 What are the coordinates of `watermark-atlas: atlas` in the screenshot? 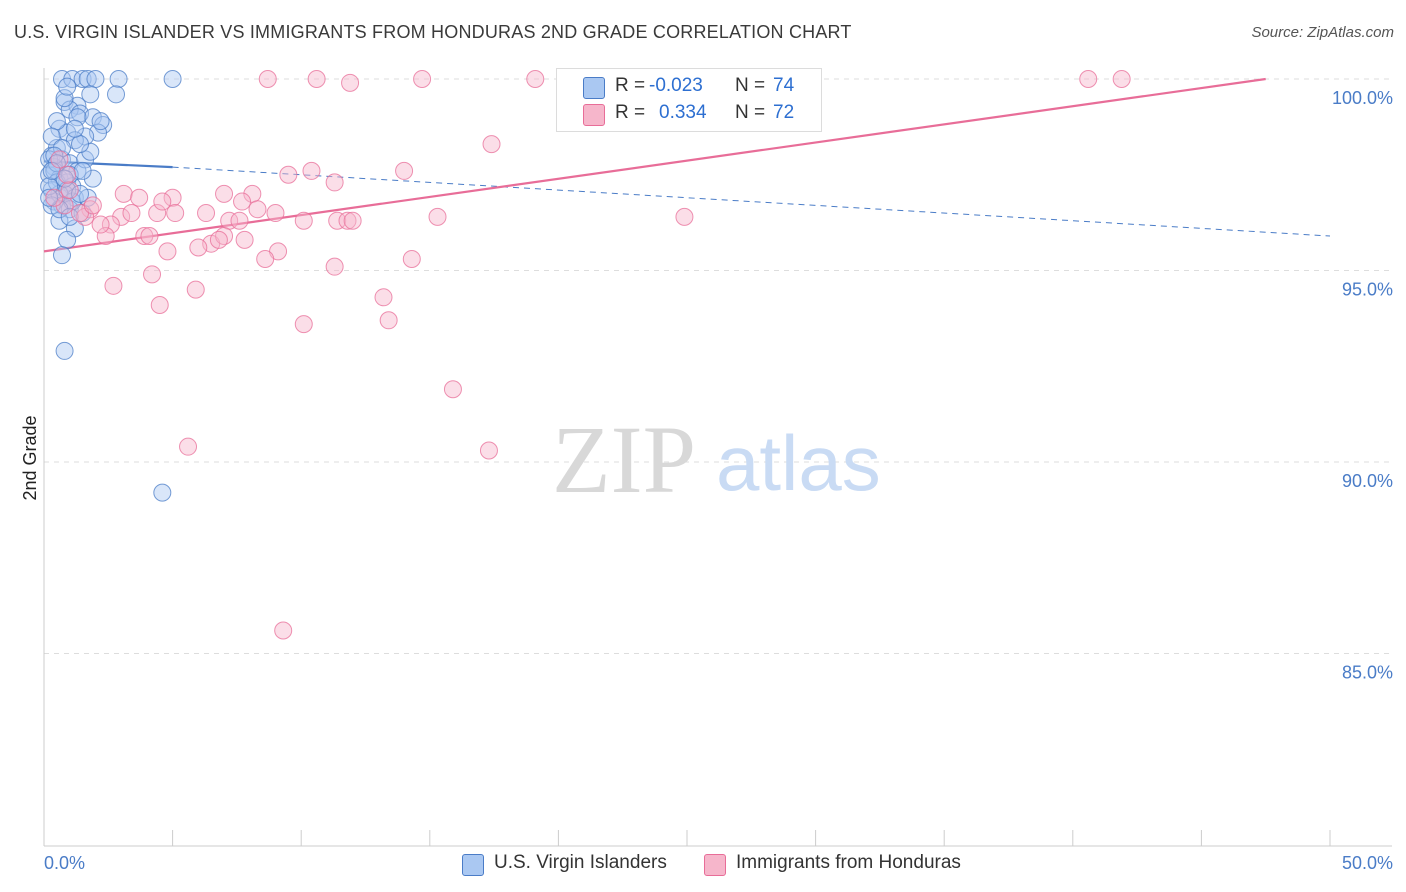 It's located at (798, 463).